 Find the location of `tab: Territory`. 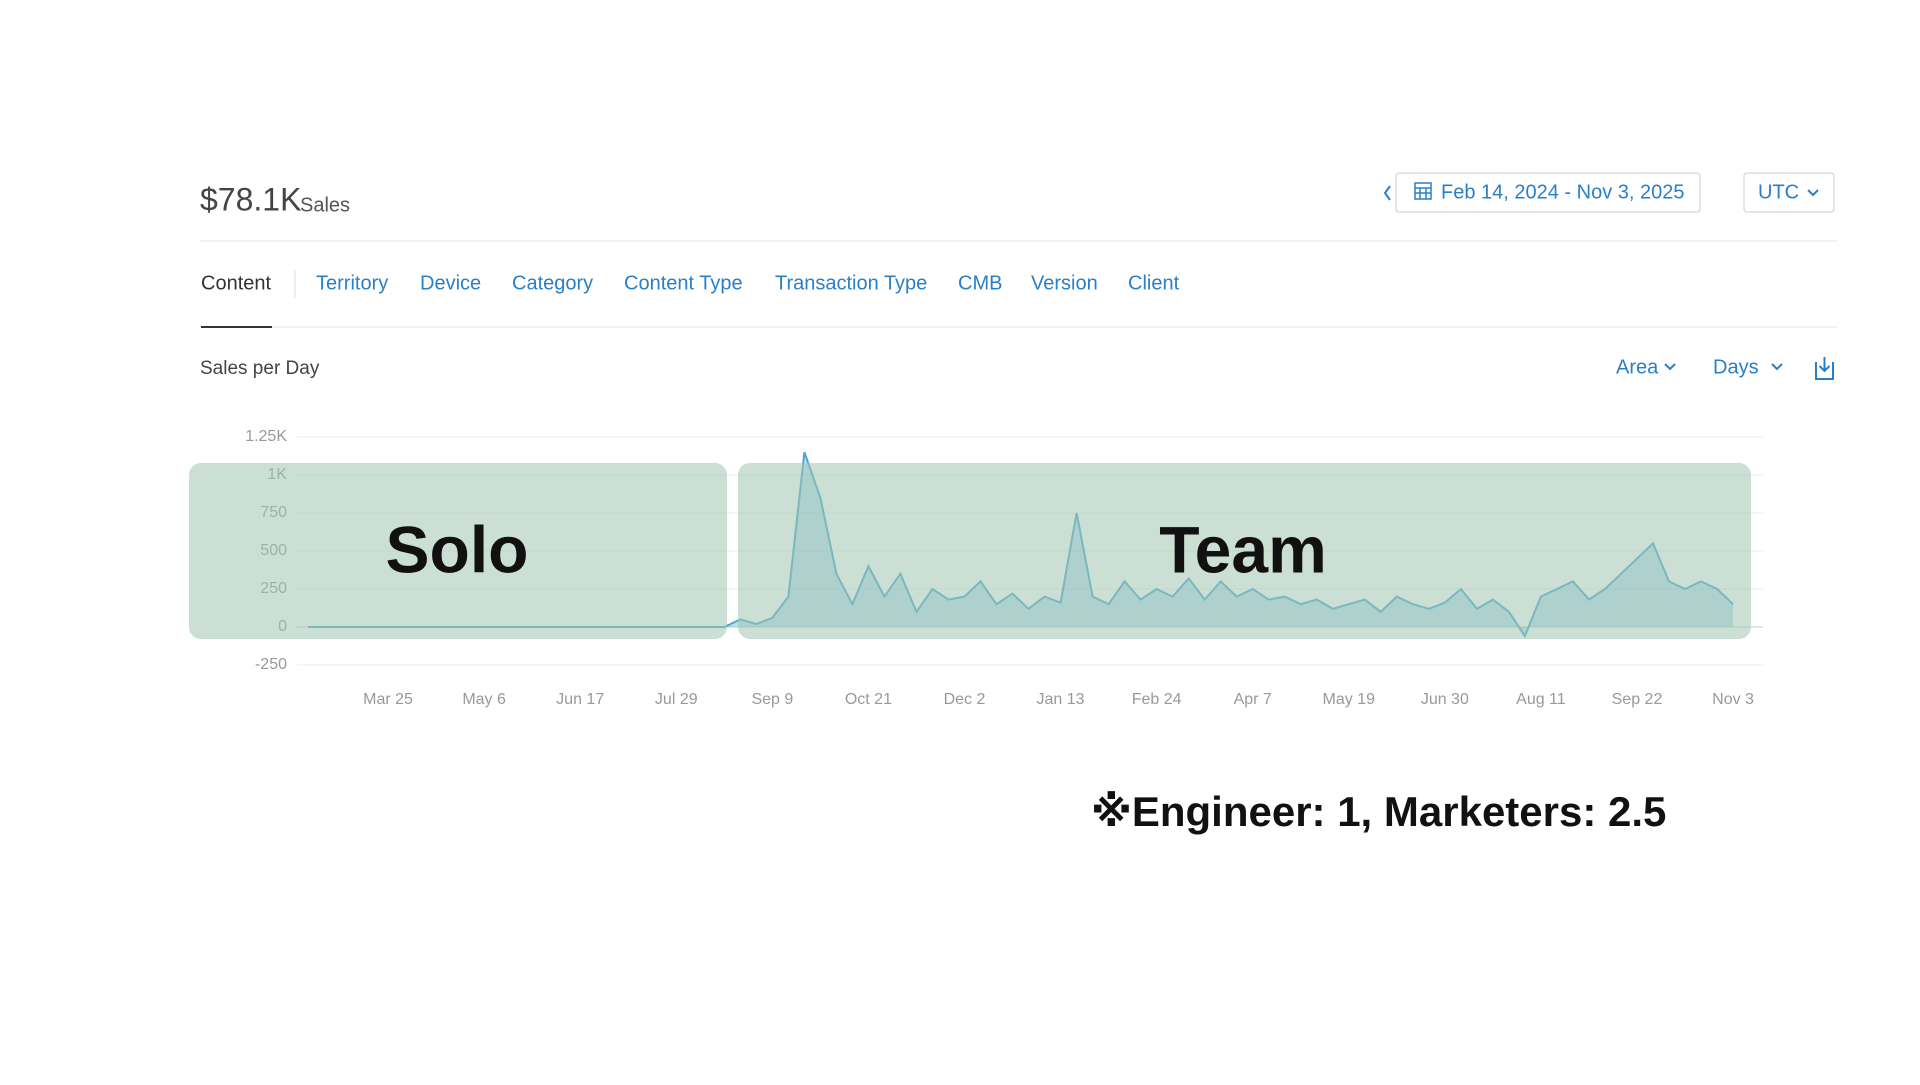

tab: Territory is located at coordinates (352, 283).